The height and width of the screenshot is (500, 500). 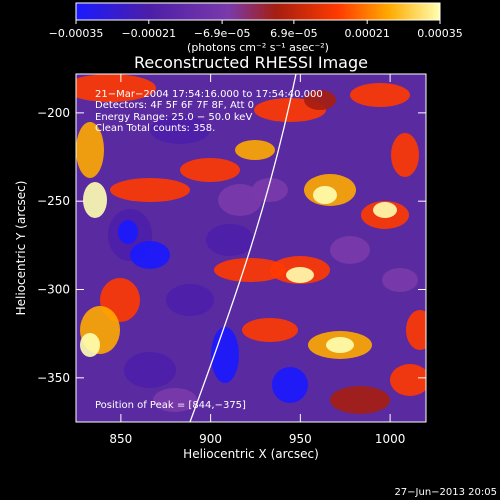 What do you see at coordinates (148, 33) in the screenshot?
I see `colorbar-tick-label: −0.00021` at bounding box center [148, 33].